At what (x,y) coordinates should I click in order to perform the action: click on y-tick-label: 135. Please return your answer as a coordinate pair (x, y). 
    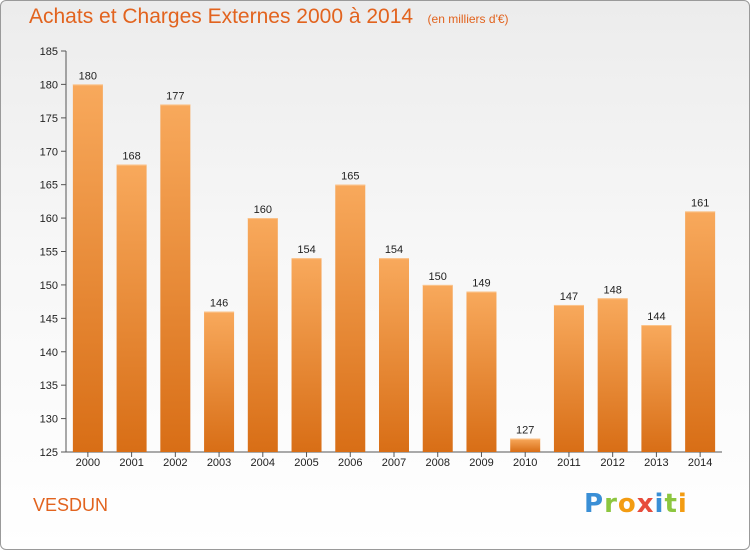
    Looking at the image, I should click on (49, 386).